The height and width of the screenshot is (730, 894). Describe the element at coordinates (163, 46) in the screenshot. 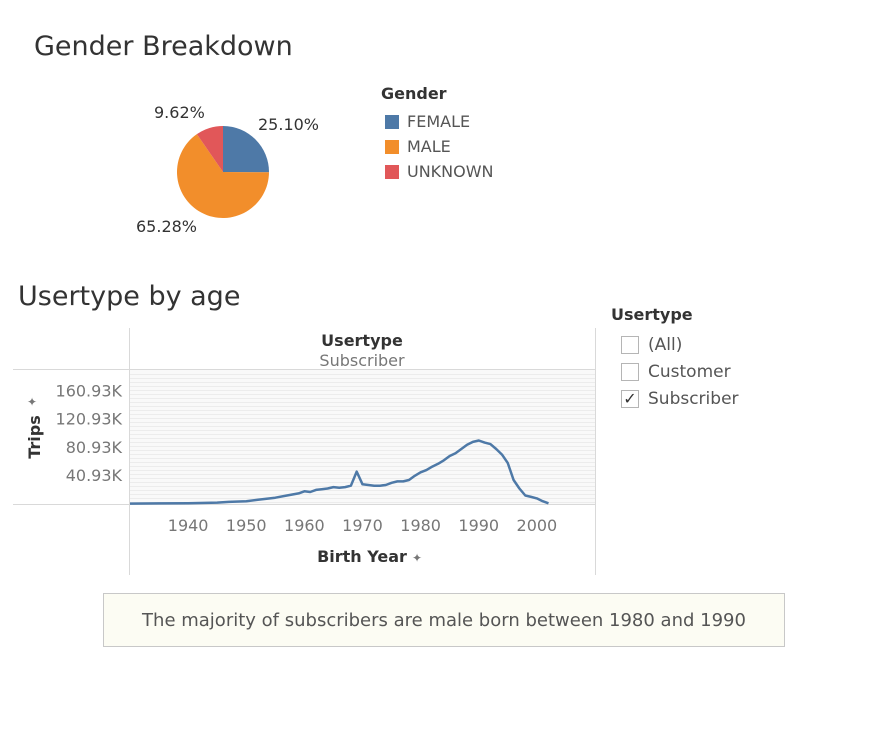

I see `gender-breakdown-title: Gender Breakdown` at that location.